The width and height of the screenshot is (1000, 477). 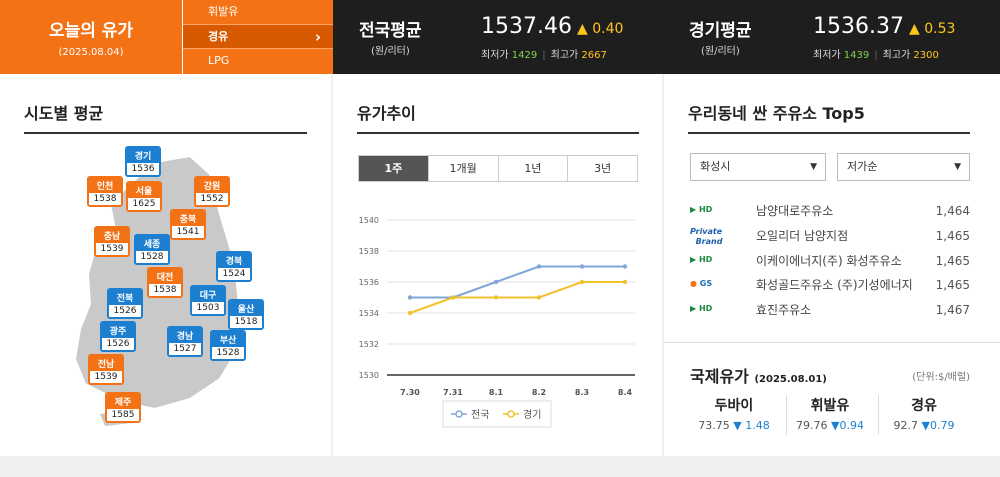 I want to click on gyeonggi-change: ▲ 0.53, so click(x=932, y=29).